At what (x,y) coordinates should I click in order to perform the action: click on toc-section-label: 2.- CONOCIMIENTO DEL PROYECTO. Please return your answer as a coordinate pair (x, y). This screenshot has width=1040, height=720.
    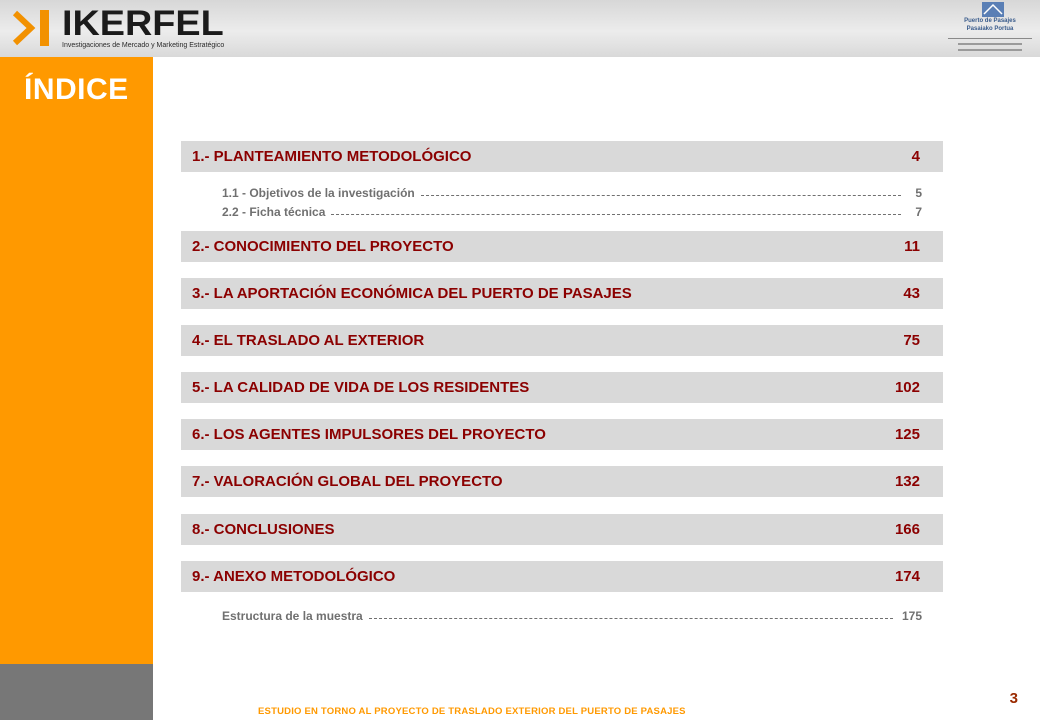
    Looking at the image, I should click on (323, 246).